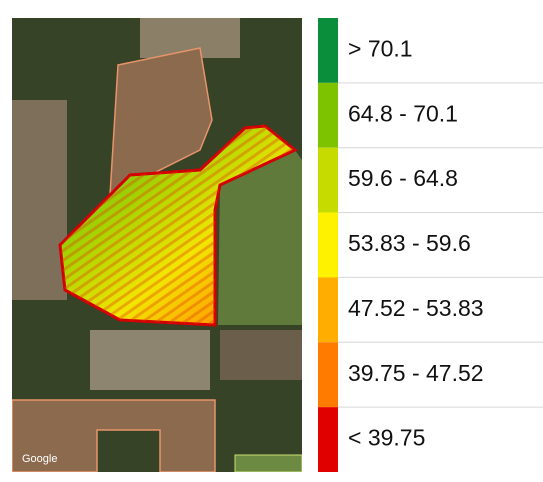 This screenshot has height=482, width=543. What do you see at coordinates (39, 459) in the screenshot?
I see `map-attribution: Google` at bounding box center [39, 459].